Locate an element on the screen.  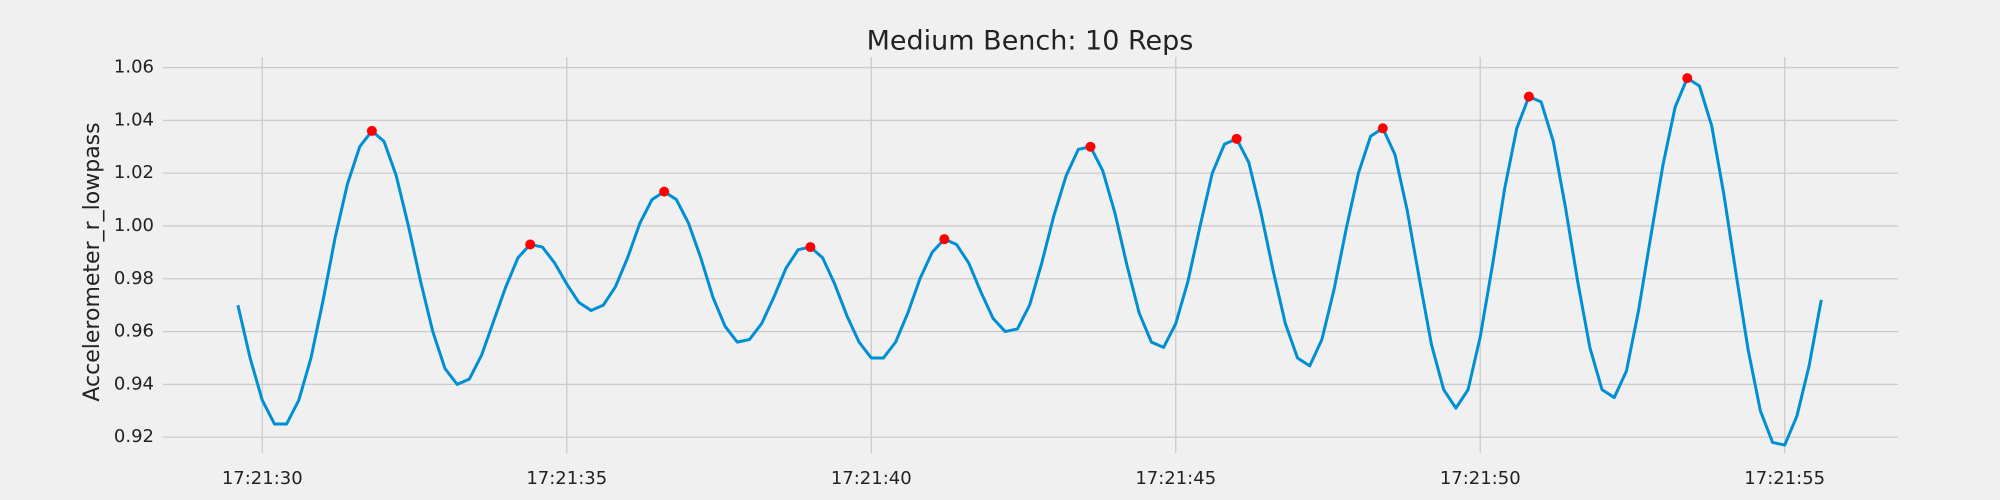
y-tick-label: 0.94 is located at coordinates (134, 383).